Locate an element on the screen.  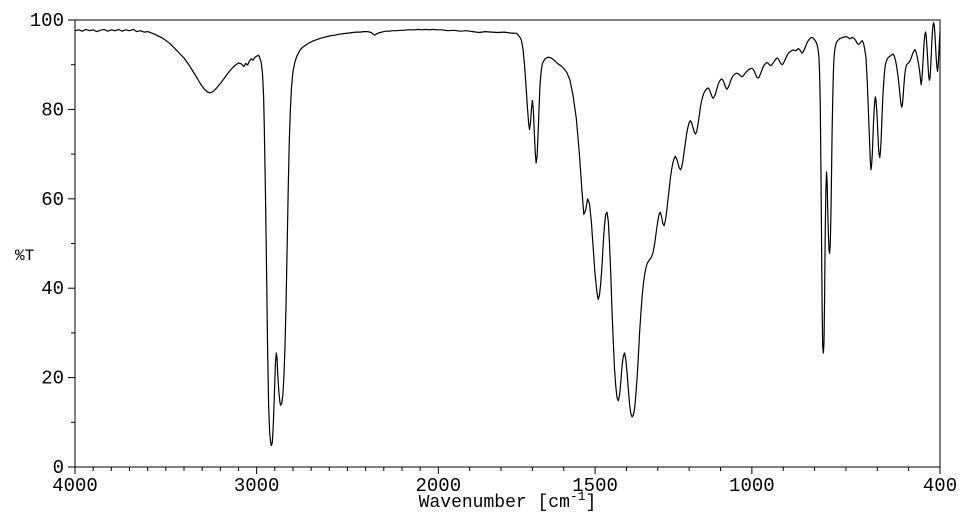
y-tick-label: 60 is located at coordinates (52, 200).